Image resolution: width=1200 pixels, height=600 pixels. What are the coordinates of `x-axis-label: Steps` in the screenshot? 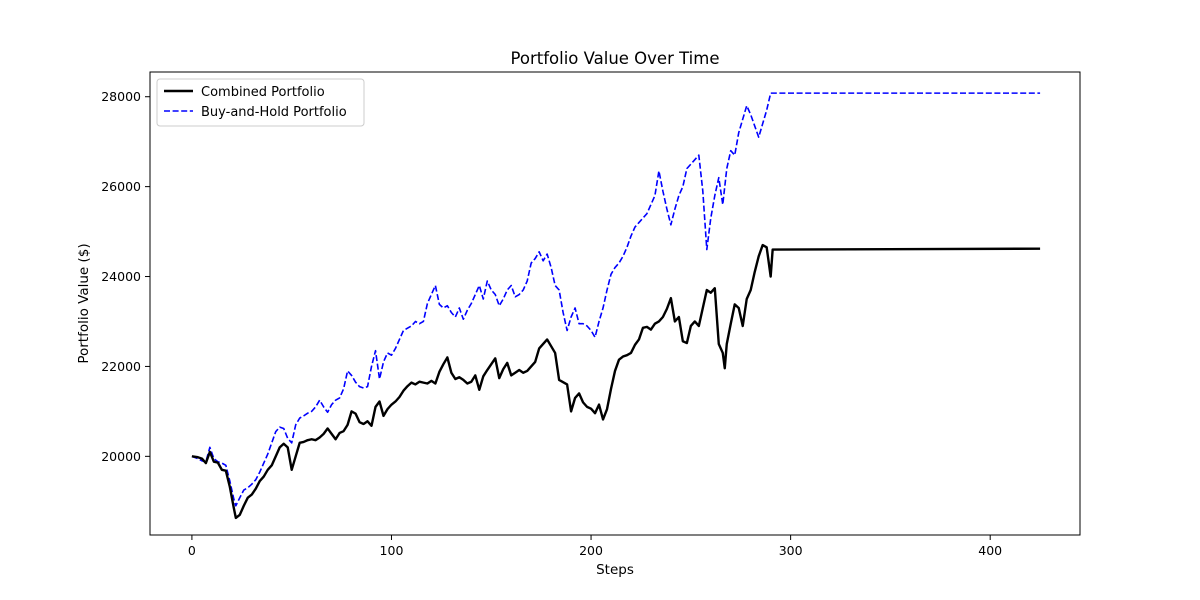 It's located at (615, 570).